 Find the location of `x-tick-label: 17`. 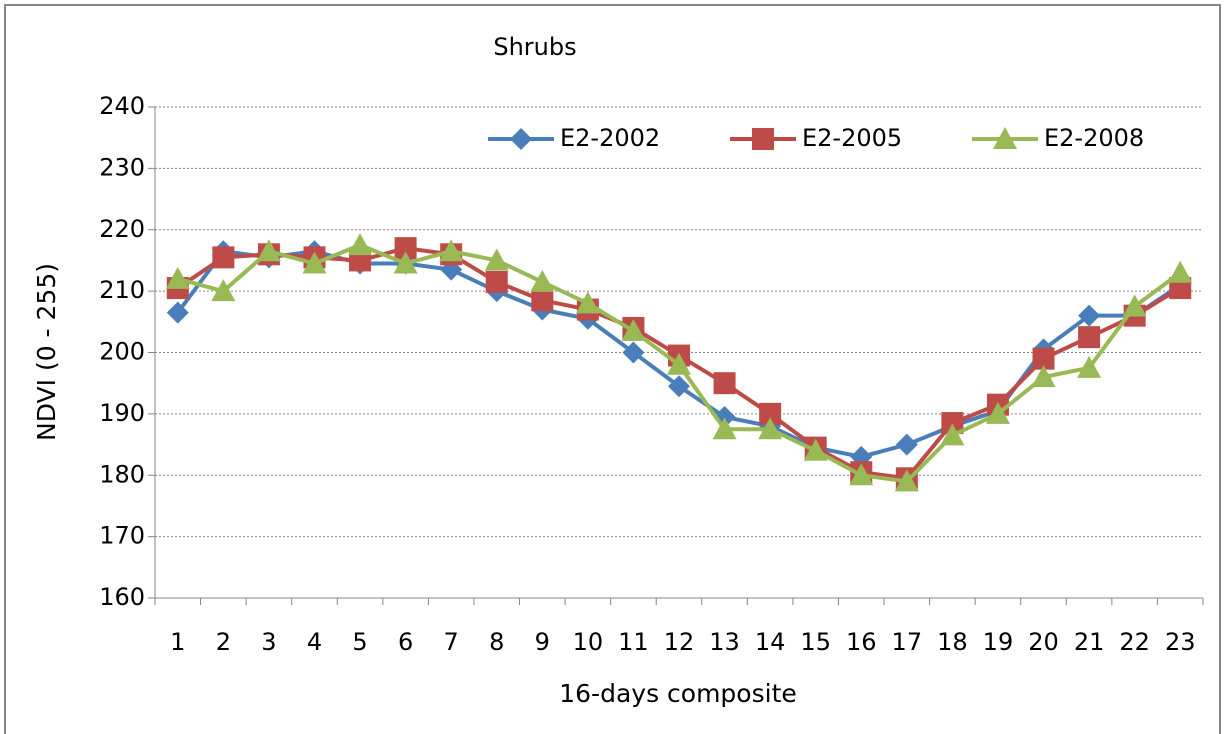

x-tick-label: 17 is located at coordinates (907, 642).